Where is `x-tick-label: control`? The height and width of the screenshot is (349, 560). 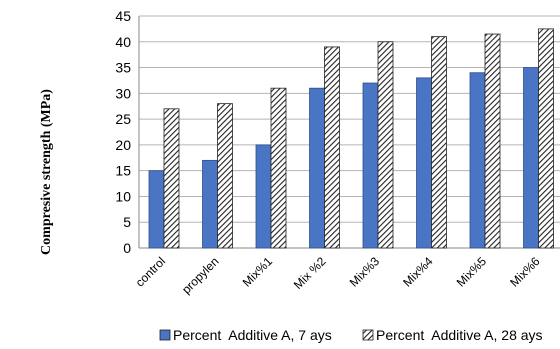
x-tick-label: control is located at coordinates (150, 271).